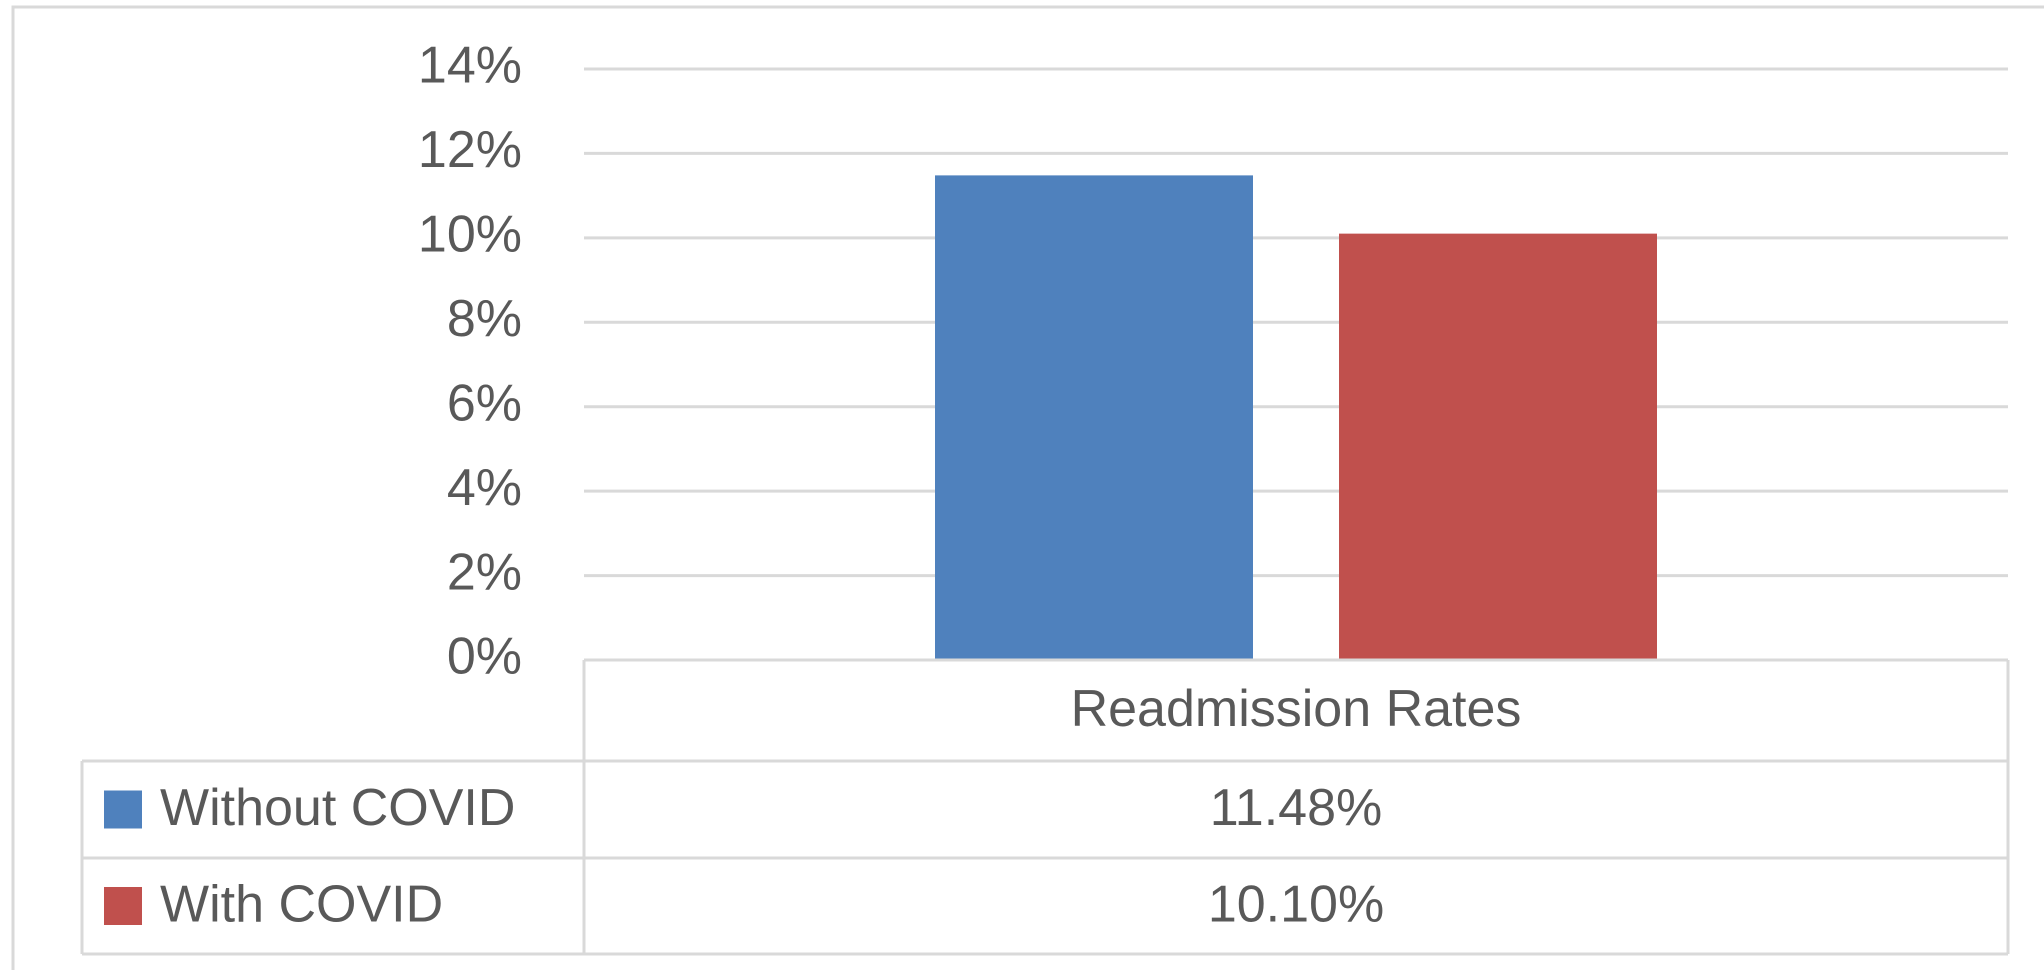 This screenshot has height=975, width=2044. I want to click on data-table-value: 11.48%, so click(1296, 808).